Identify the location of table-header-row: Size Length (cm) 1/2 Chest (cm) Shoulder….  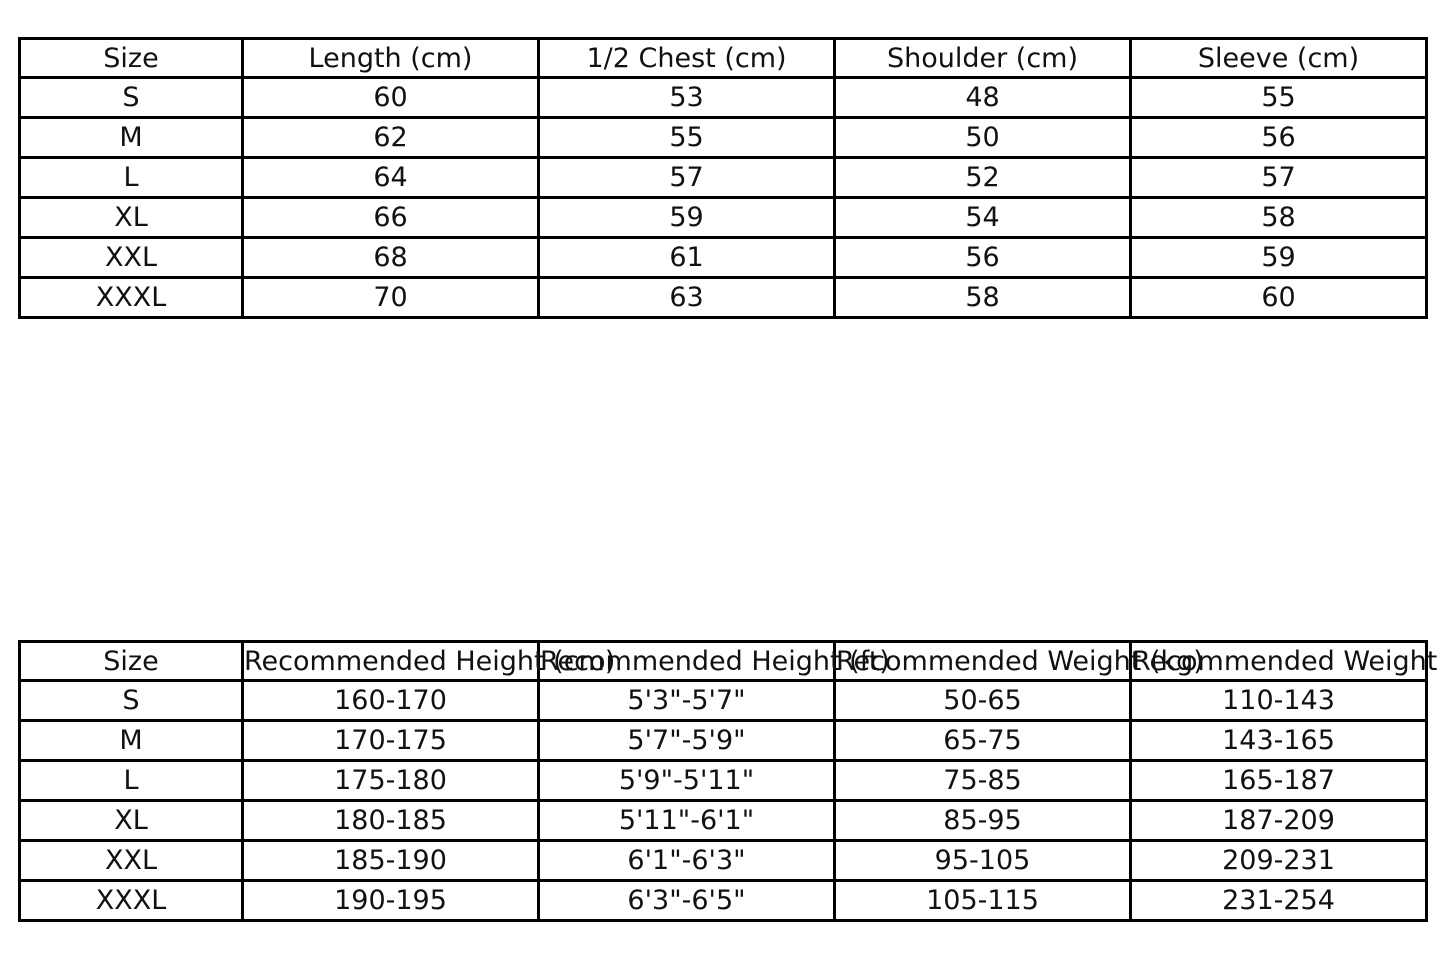
(723, 58).